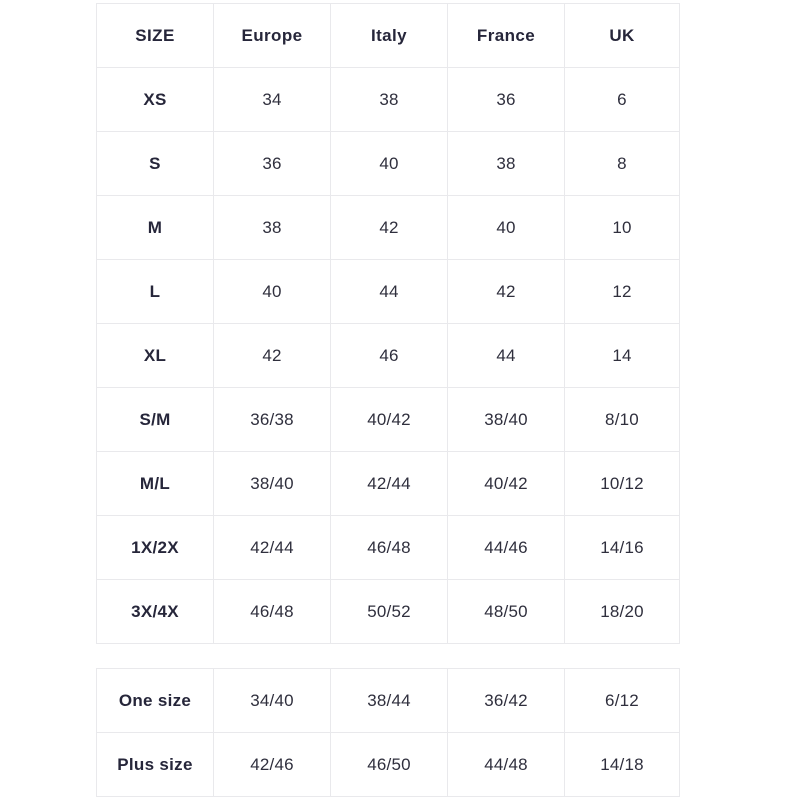 This screenshot has height=800, width=800. I want to click on table-row: 3X/4X 46/48 50/52 48/50 18/20, so click(388, 611).